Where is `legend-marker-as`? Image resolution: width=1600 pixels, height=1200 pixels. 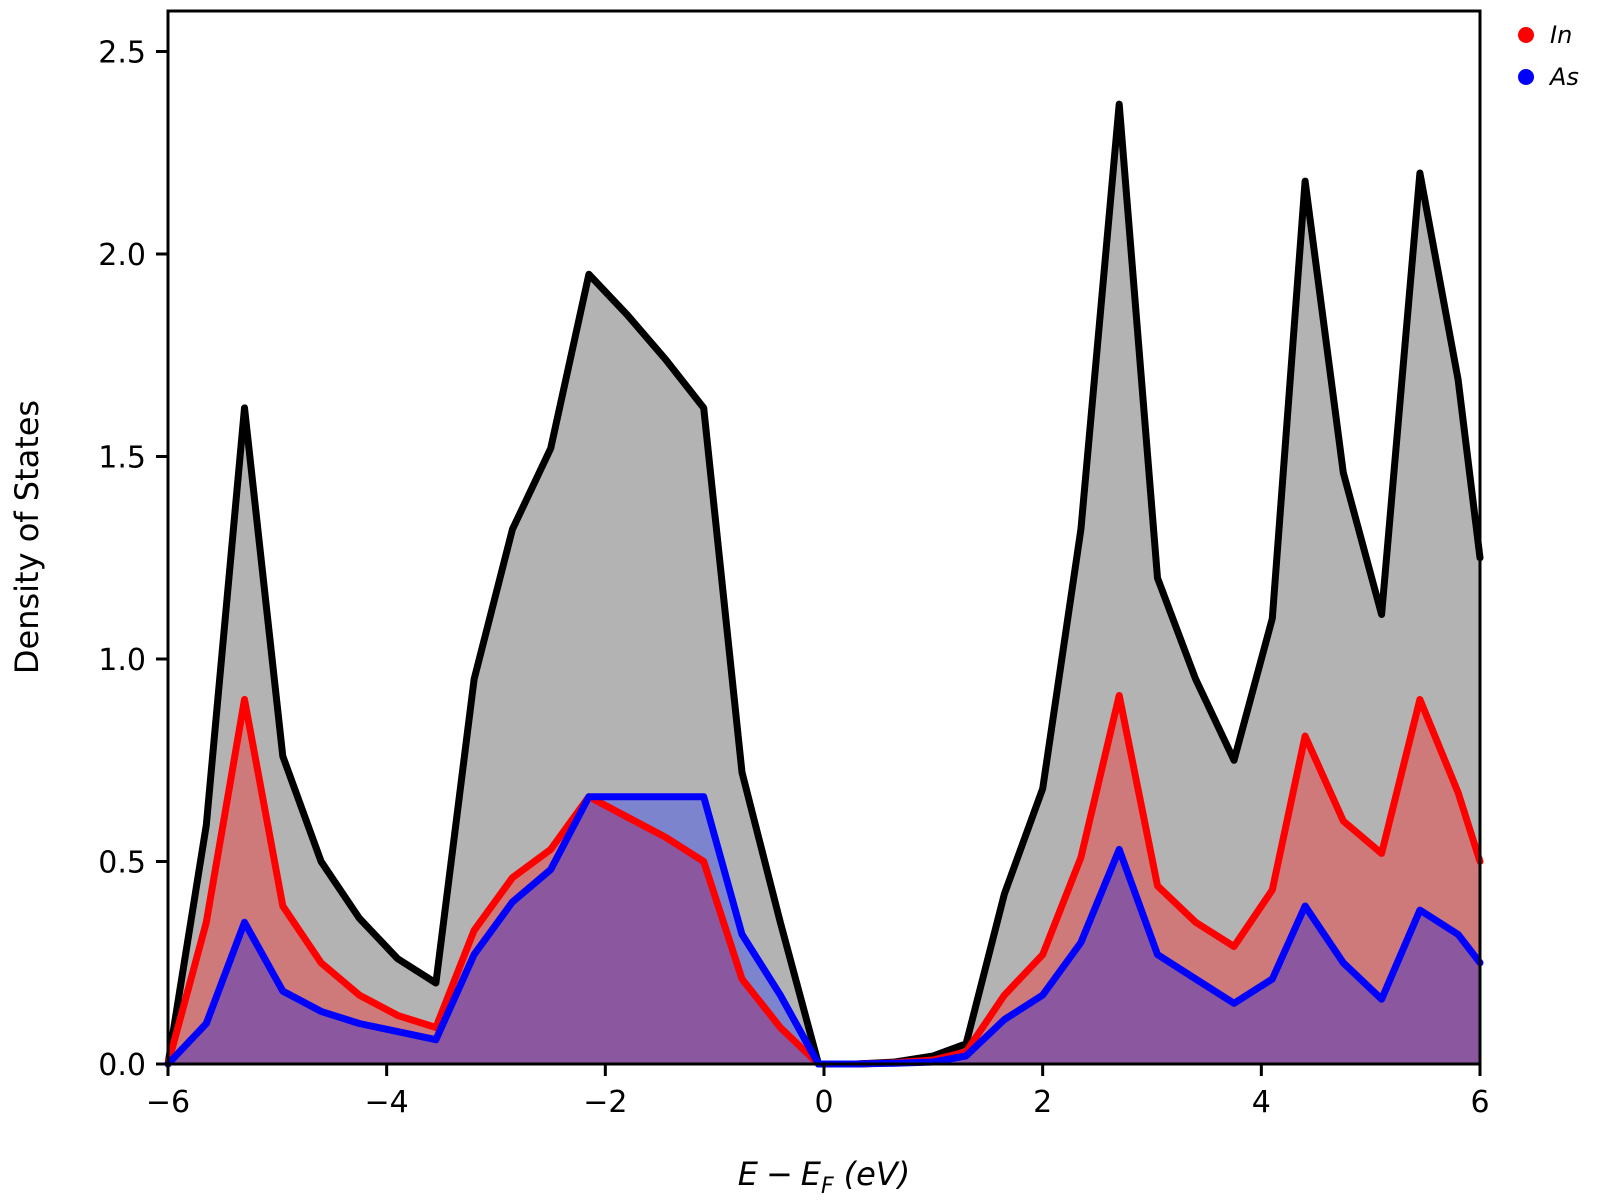
legend-marker-as is located at coordinates (1526, 77).